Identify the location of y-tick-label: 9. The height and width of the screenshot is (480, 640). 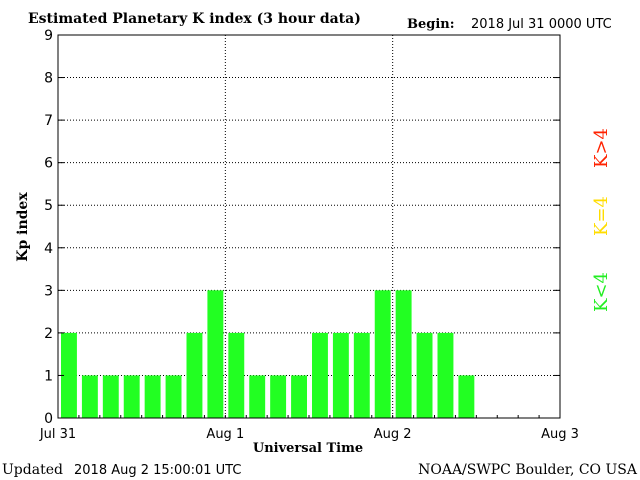
(48, 36).